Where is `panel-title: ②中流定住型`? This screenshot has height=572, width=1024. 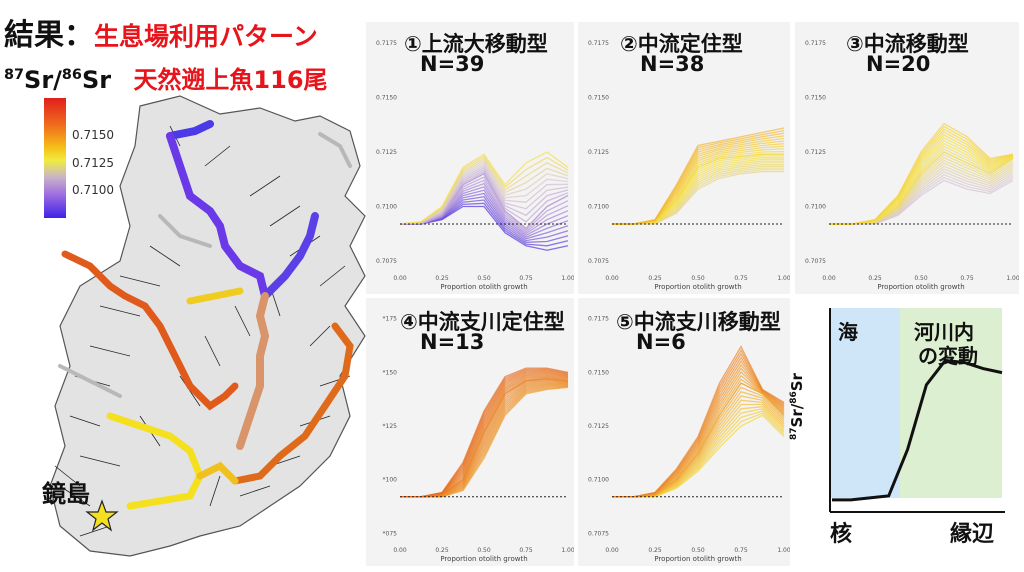
panel-title: ②中流定住型 is located at coordinates (681, 44).